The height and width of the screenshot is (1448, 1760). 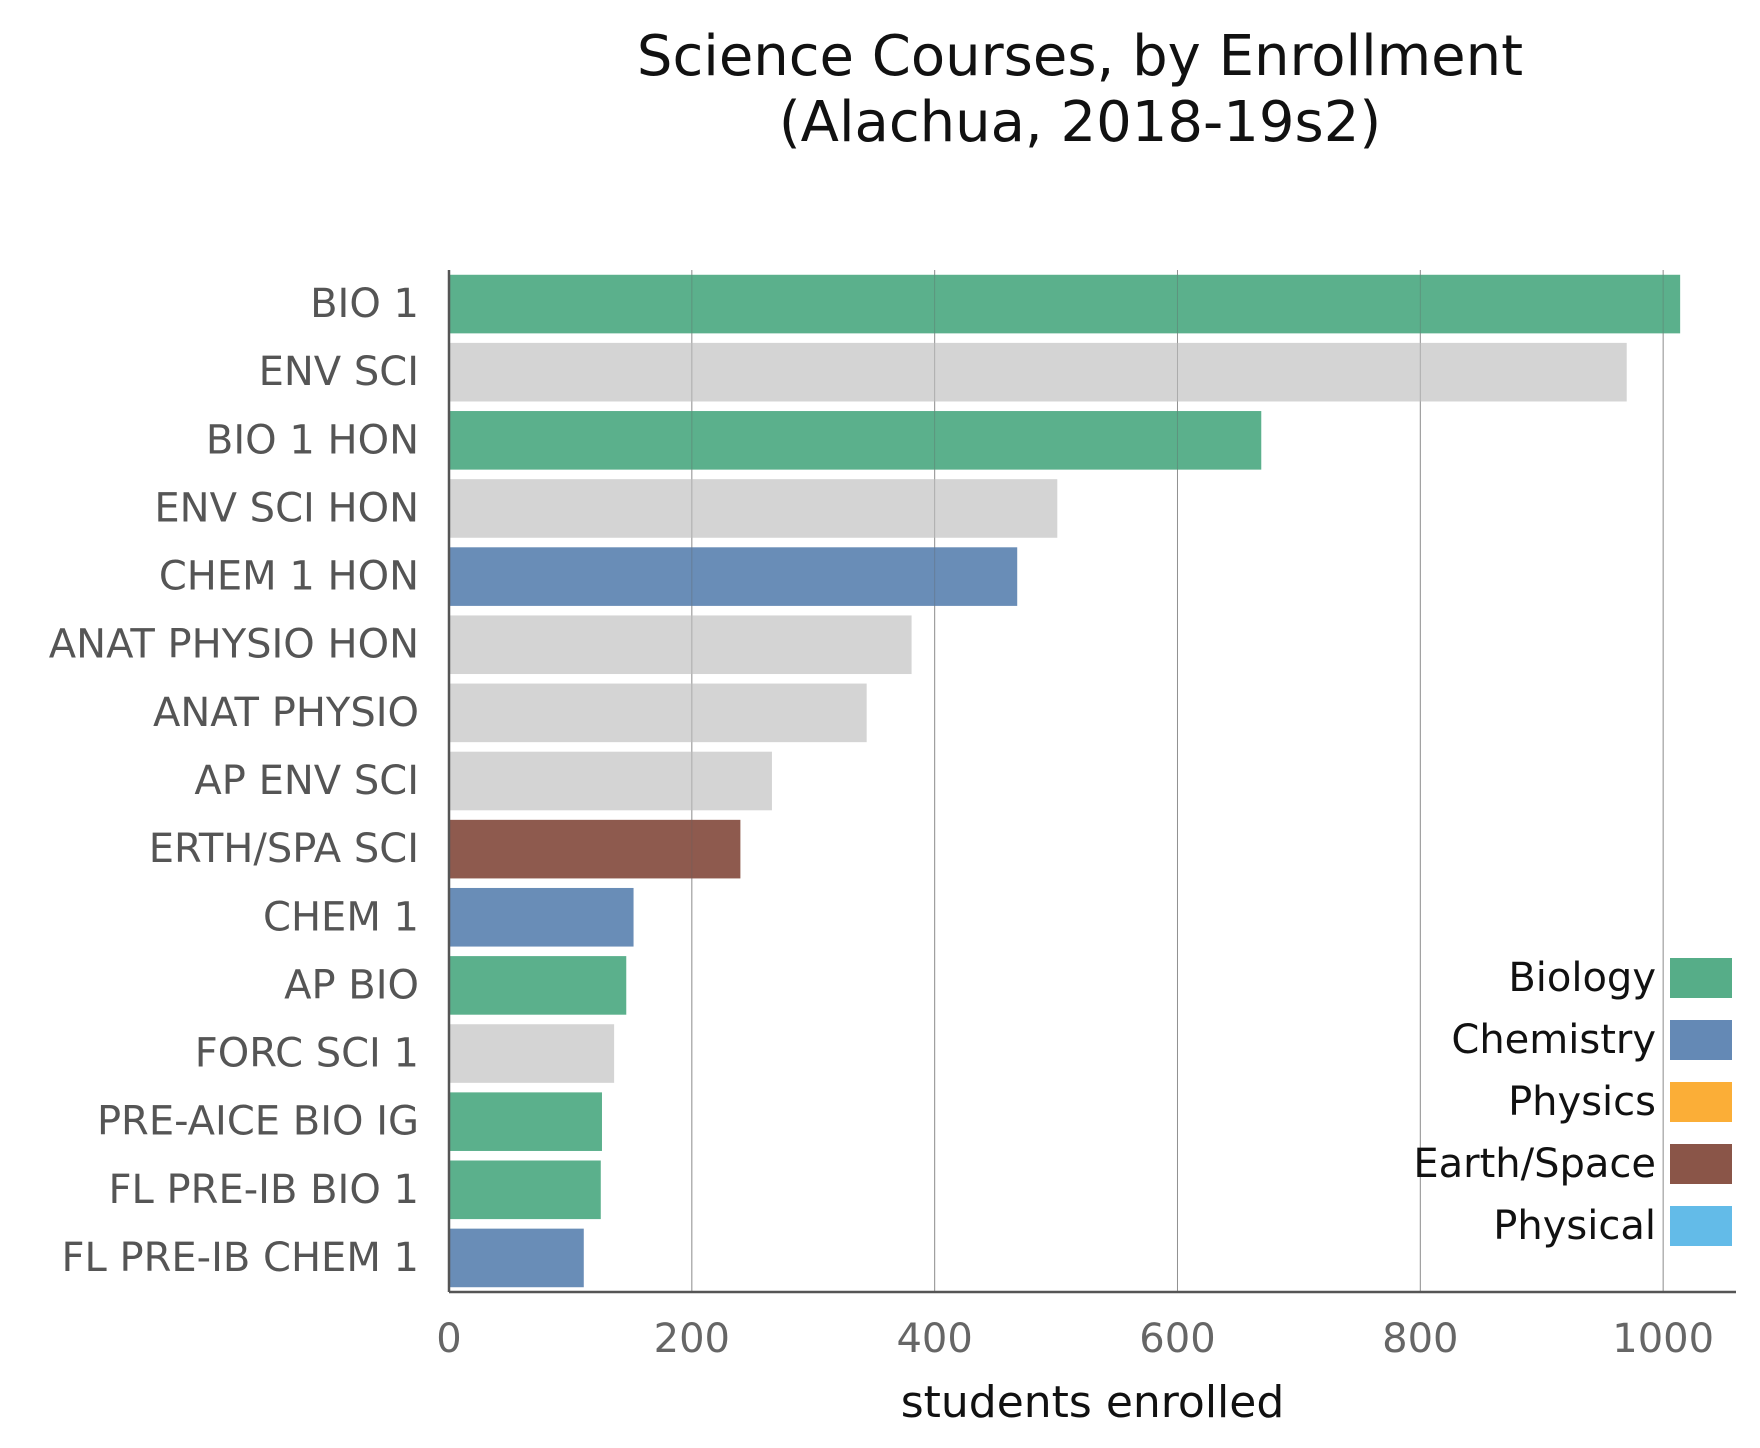 I want to click on y-tick-label: PRE-AICE BIO IG, so click(x=258, y=1122).